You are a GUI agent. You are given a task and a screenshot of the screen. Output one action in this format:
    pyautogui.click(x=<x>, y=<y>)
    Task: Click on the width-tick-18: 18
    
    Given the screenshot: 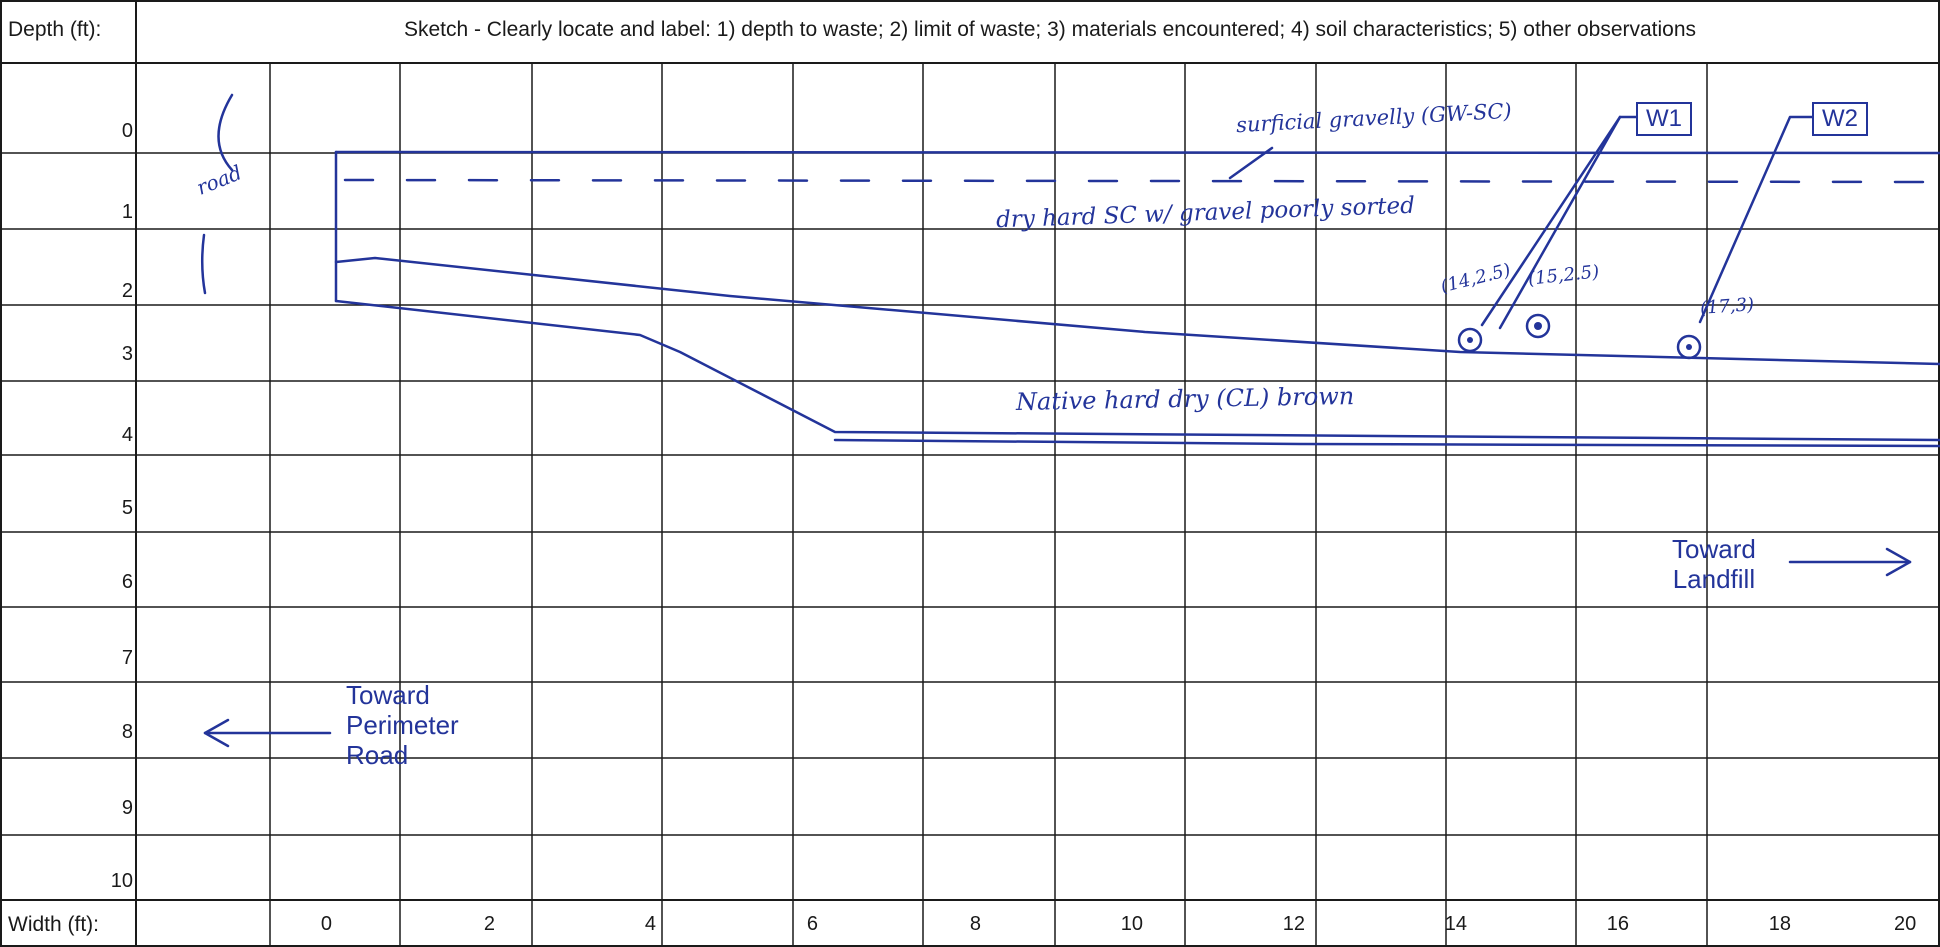 What is the action you would take?
    pyautogui.click(x=1779, y=924)
    